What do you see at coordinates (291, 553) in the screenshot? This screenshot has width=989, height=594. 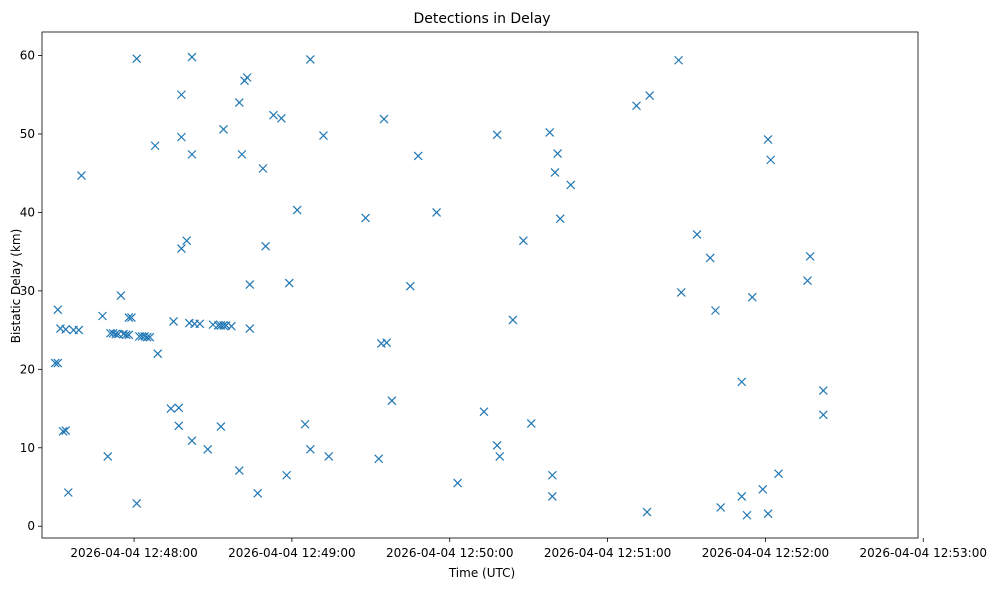 I see `x-tick-label: 2026-04-04 12:49:00` at bounding box center [291, 553].